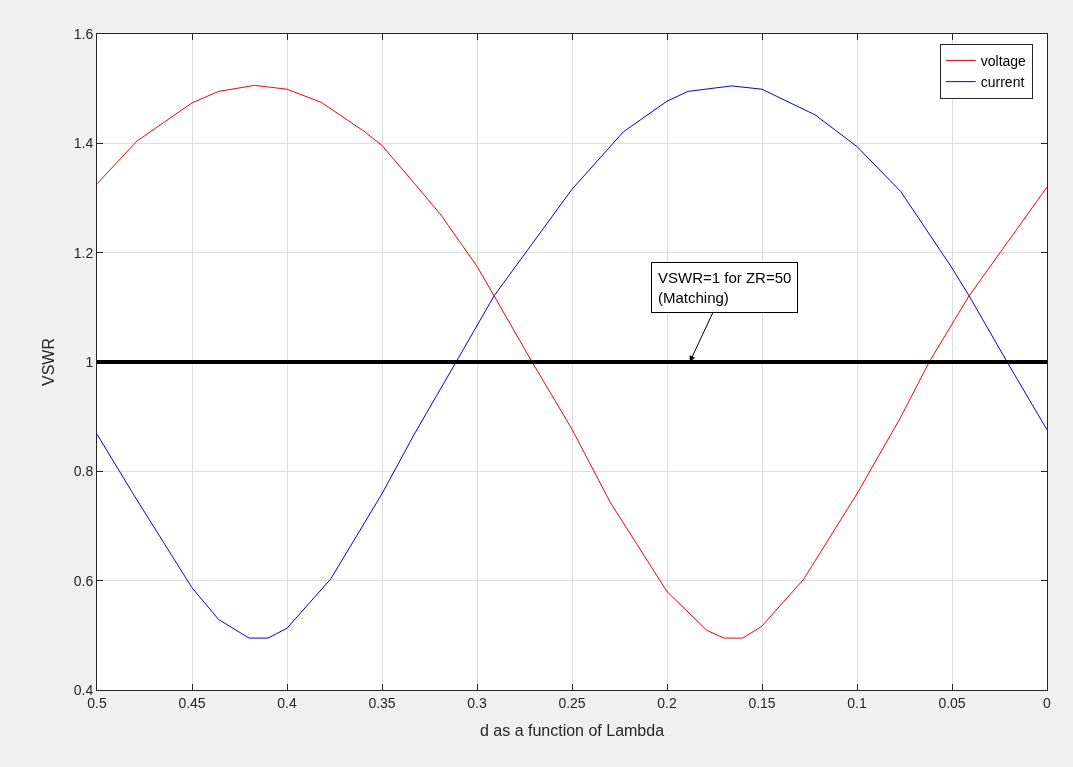 This screenshot has height=767, width=1073. I want to click on x-tick-label: 0.2, so click(667, 702).